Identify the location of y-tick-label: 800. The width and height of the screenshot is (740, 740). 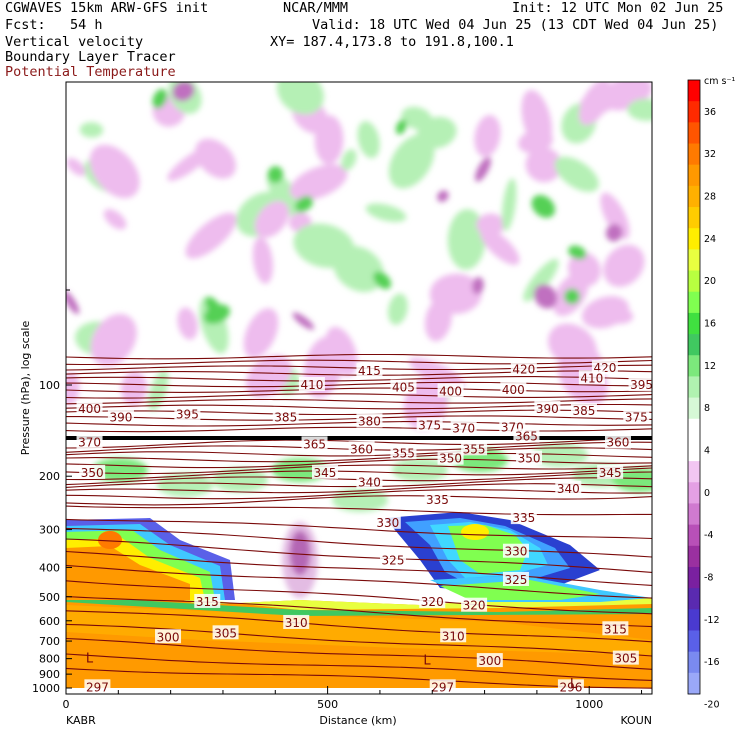
(49, 659).